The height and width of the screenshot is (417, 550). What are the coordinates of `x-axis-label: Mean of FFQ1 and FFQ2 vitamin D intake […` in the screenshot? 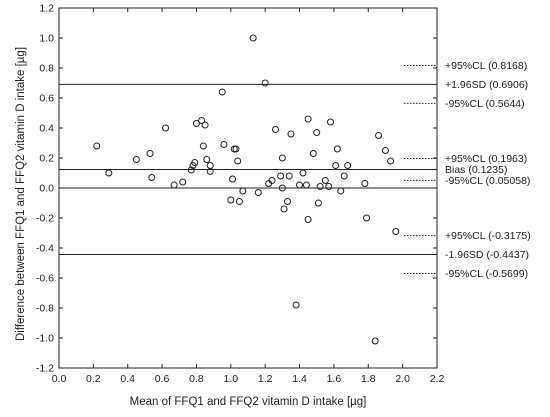 It's located at (248, 402).